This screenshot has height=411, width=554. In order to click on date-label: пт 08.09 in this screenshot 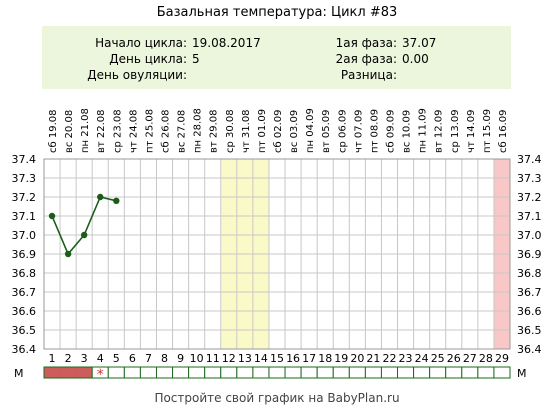, I will do `click(374, 131)`.